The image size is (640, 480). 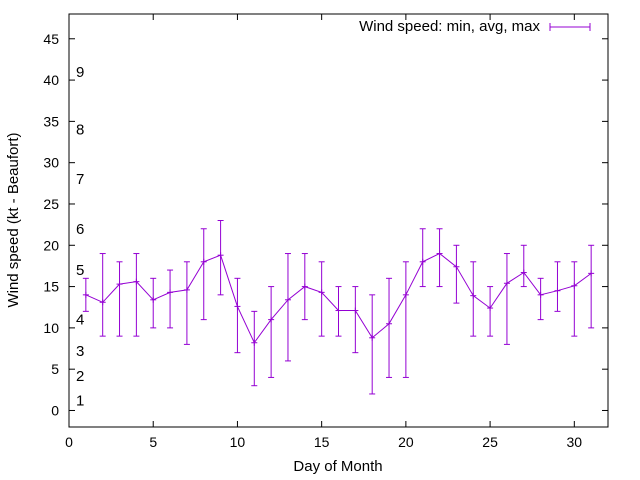 I want to click on x-tick-label: 20, so click(x=406, y=442).